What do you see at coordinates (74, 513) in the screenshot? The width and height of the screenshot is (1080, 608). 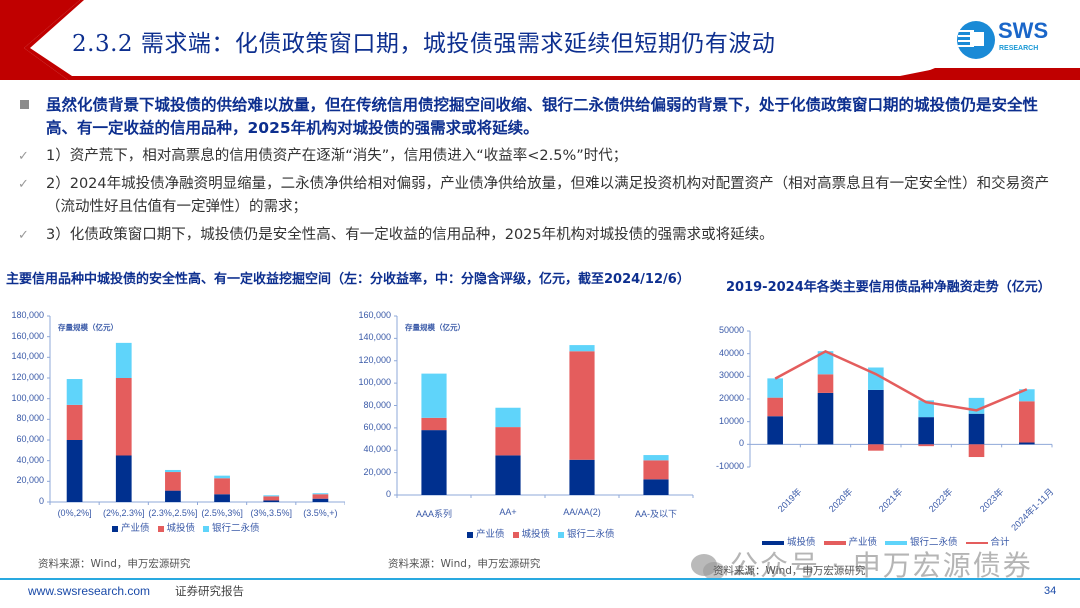 I see `x-category-label: (0%,2%]` at bounding box center [74, 513].